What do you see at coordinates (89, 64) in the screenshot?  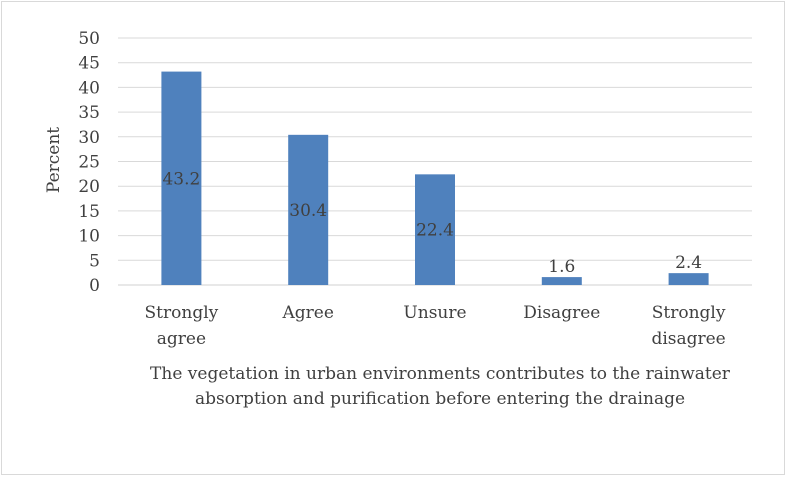 I see `y-tick-label: 45` at bounding box center [89, 64].